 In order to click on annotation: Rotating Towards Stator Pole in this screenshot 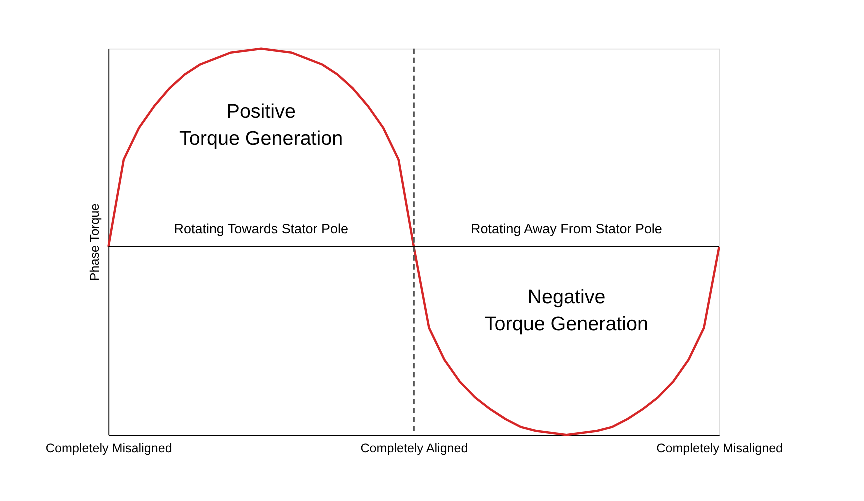, I will do `click(261, 228)`.